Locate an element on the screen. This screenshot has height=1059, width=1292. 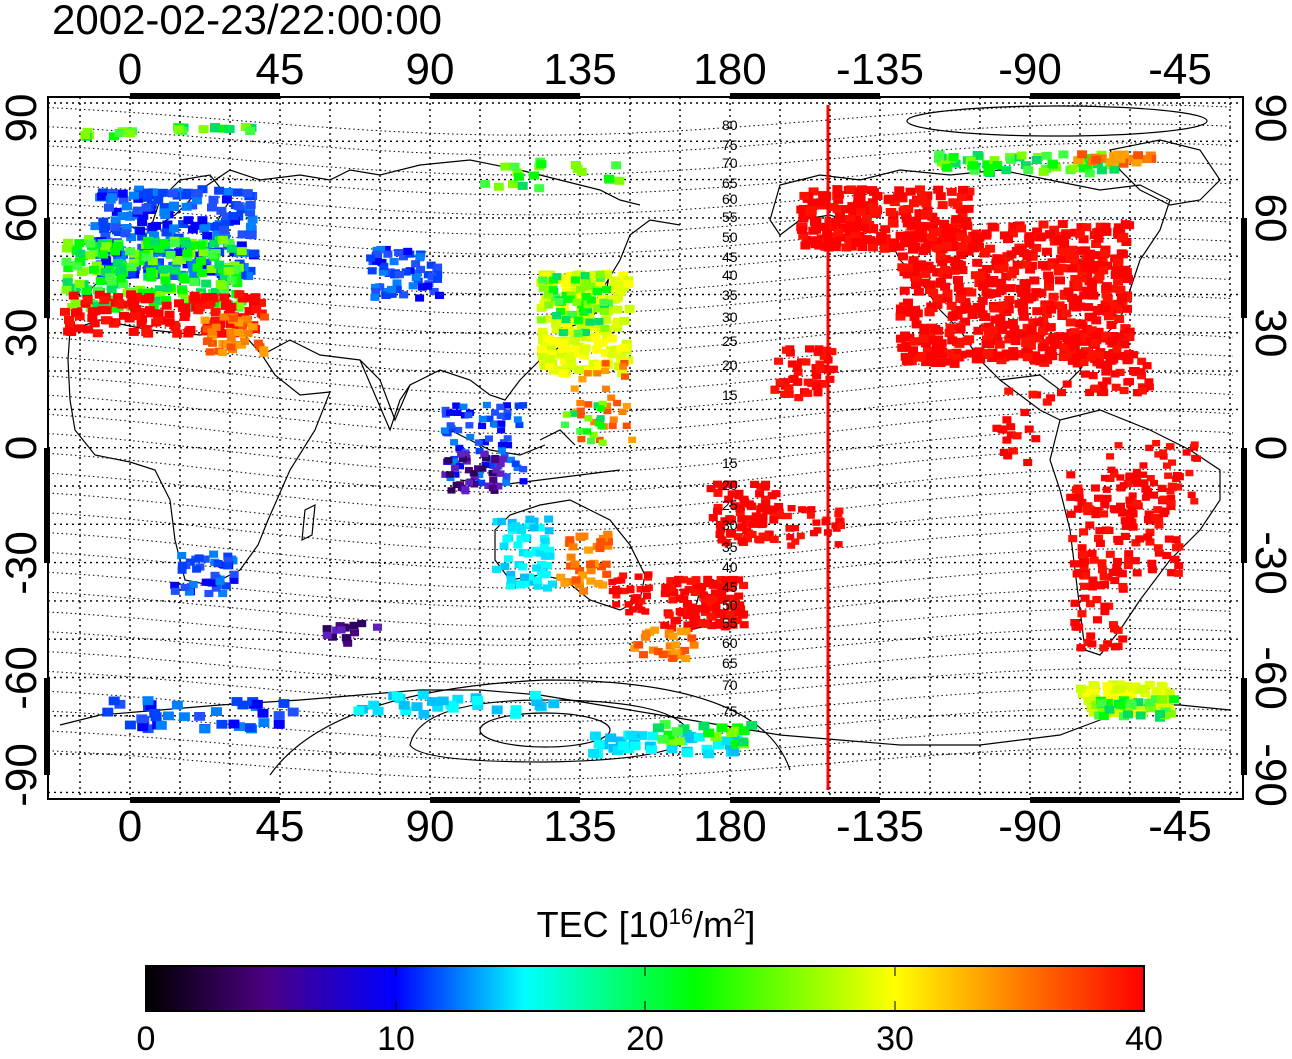
top-lon-tick-m45: -45 is located at coordinates (1180, 69).